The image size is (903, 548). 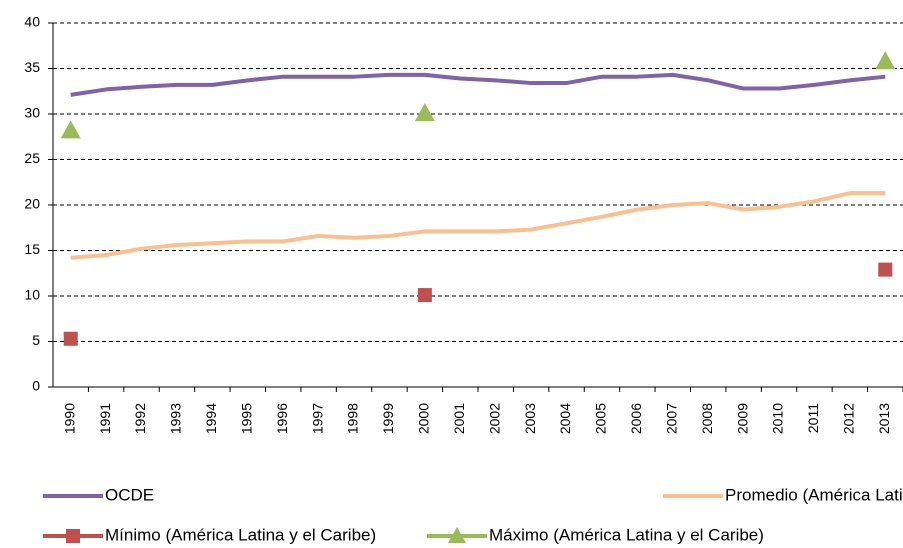 What do you see at coordinates (778, 418) in the screenshot?
I see `x-tick-label: 2010` at bounding box center [778, 418].